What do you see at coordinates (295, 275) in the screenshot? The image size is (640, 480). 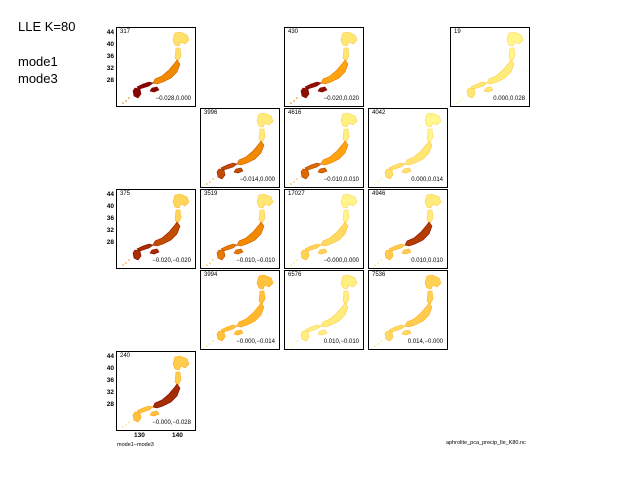 I see `panel-count-label: 6576` at bounding box center [295, 275].